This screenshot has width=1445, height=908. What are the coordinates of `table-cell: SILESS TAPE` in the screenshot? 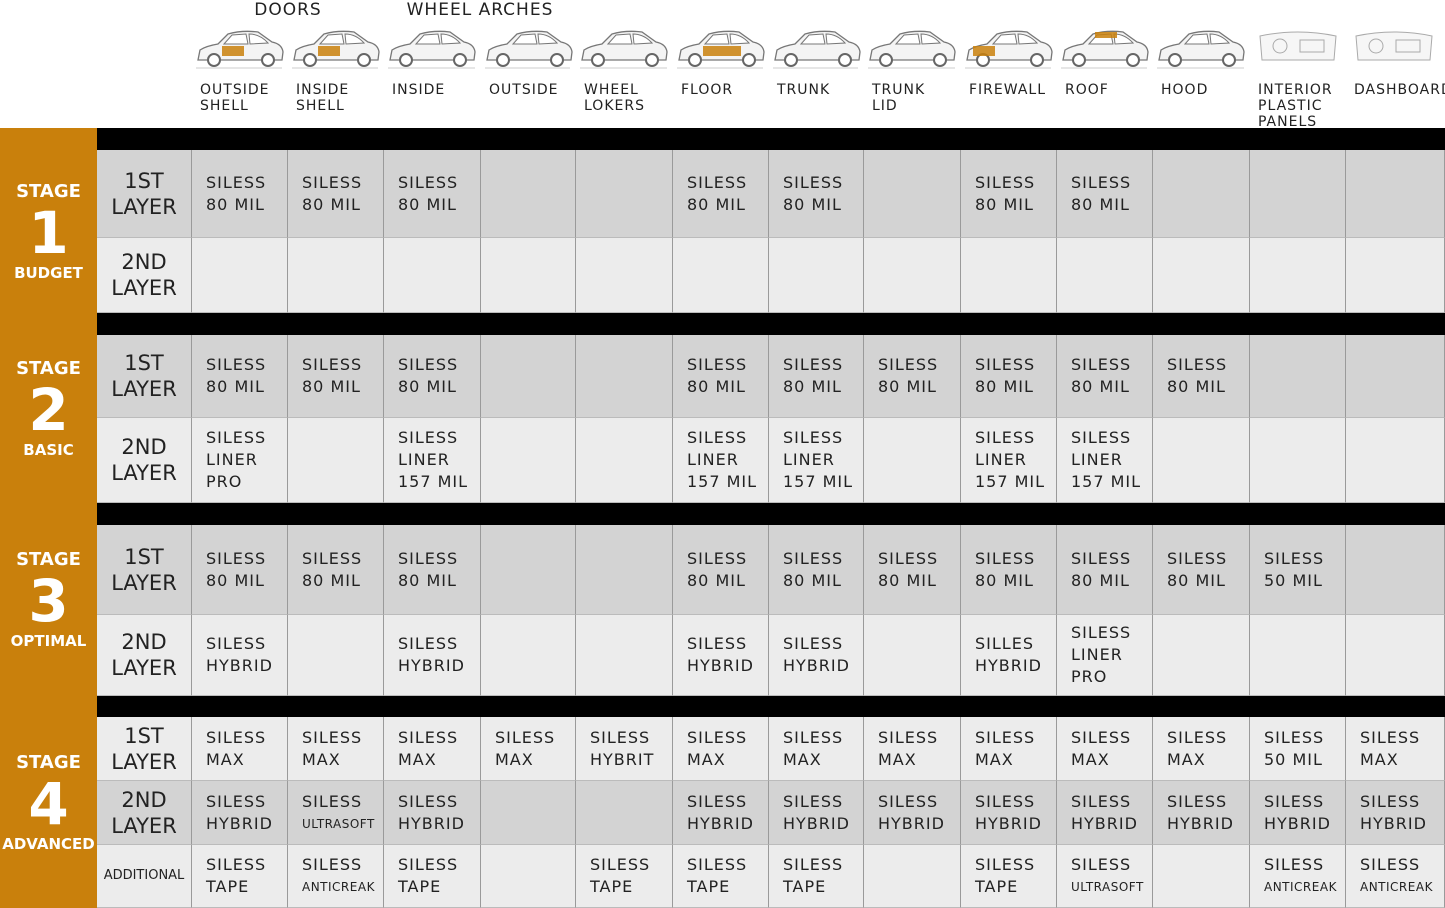 It's located at (624, 876).